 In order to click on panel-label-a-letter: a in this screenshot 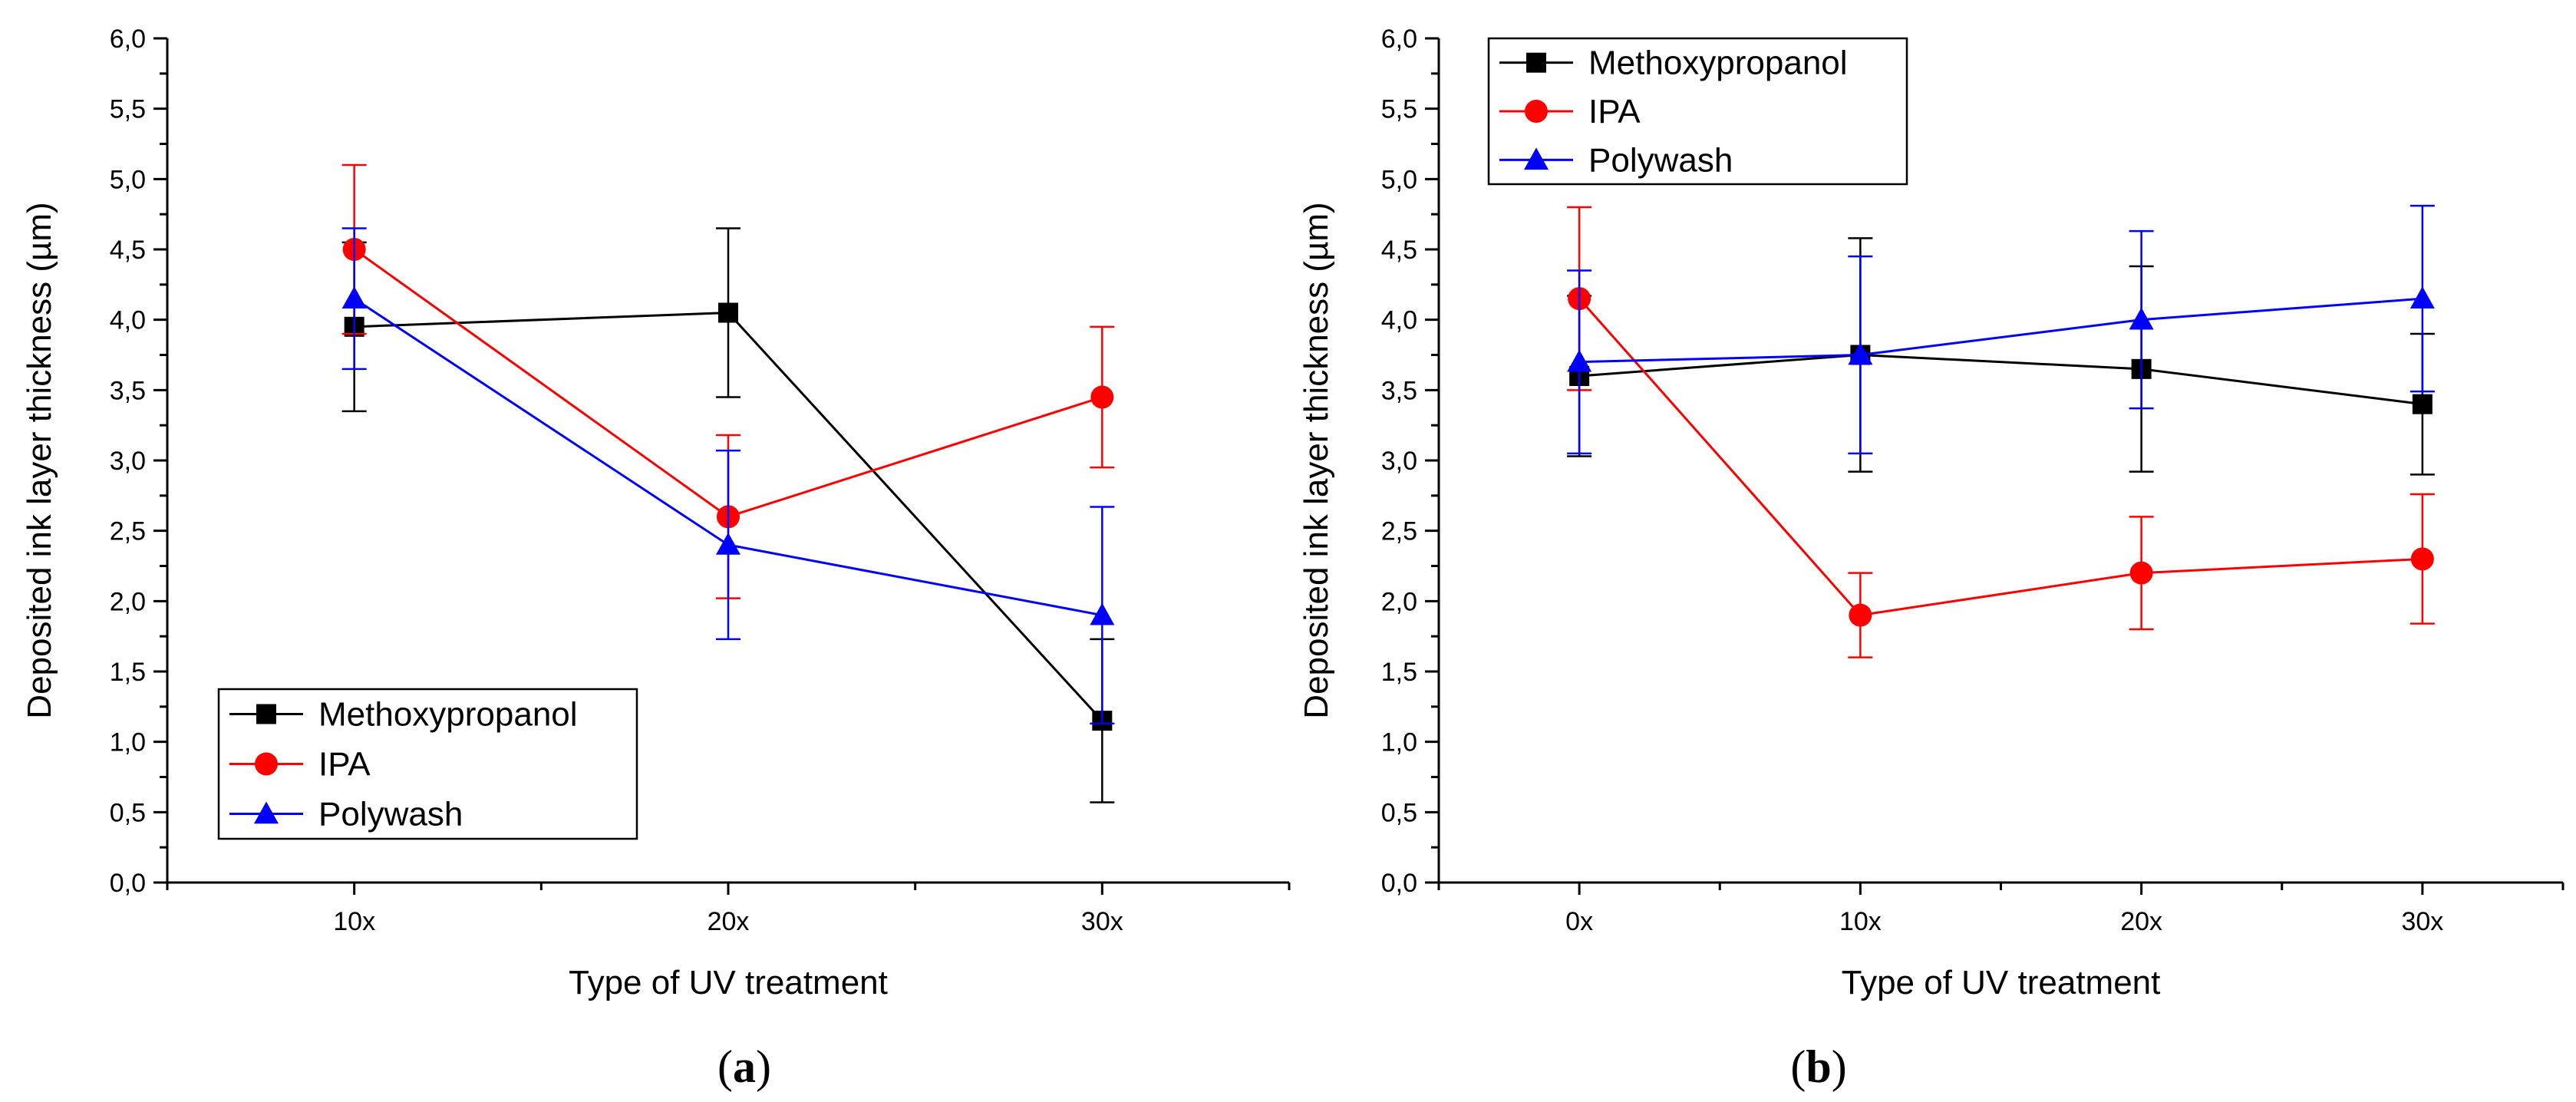, I will do `click(744, 1066)`.